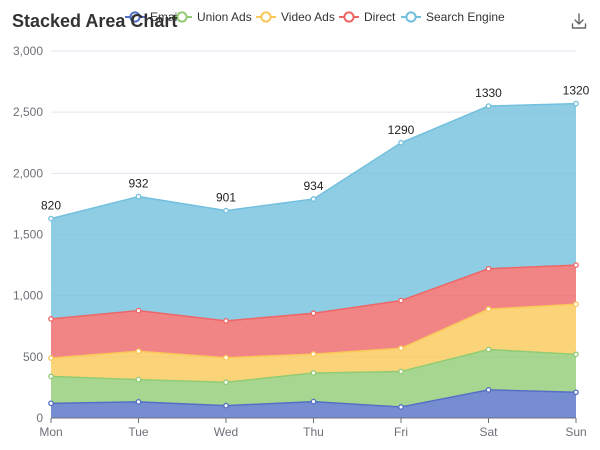  I want to click on legend-label: Email, so click(165, 17).